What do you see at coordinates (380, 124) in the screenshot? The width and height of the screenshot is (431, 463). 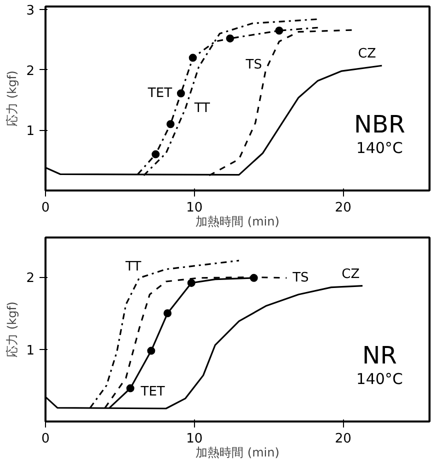 I see `annotation: NBR` at bounding box center [380, 124].